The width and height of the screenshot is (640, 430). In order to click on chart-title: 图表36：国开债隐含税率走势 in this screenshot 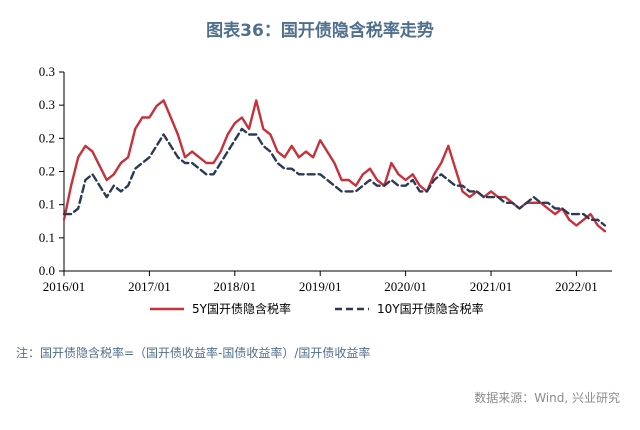, I will do `click(320, 31)`.